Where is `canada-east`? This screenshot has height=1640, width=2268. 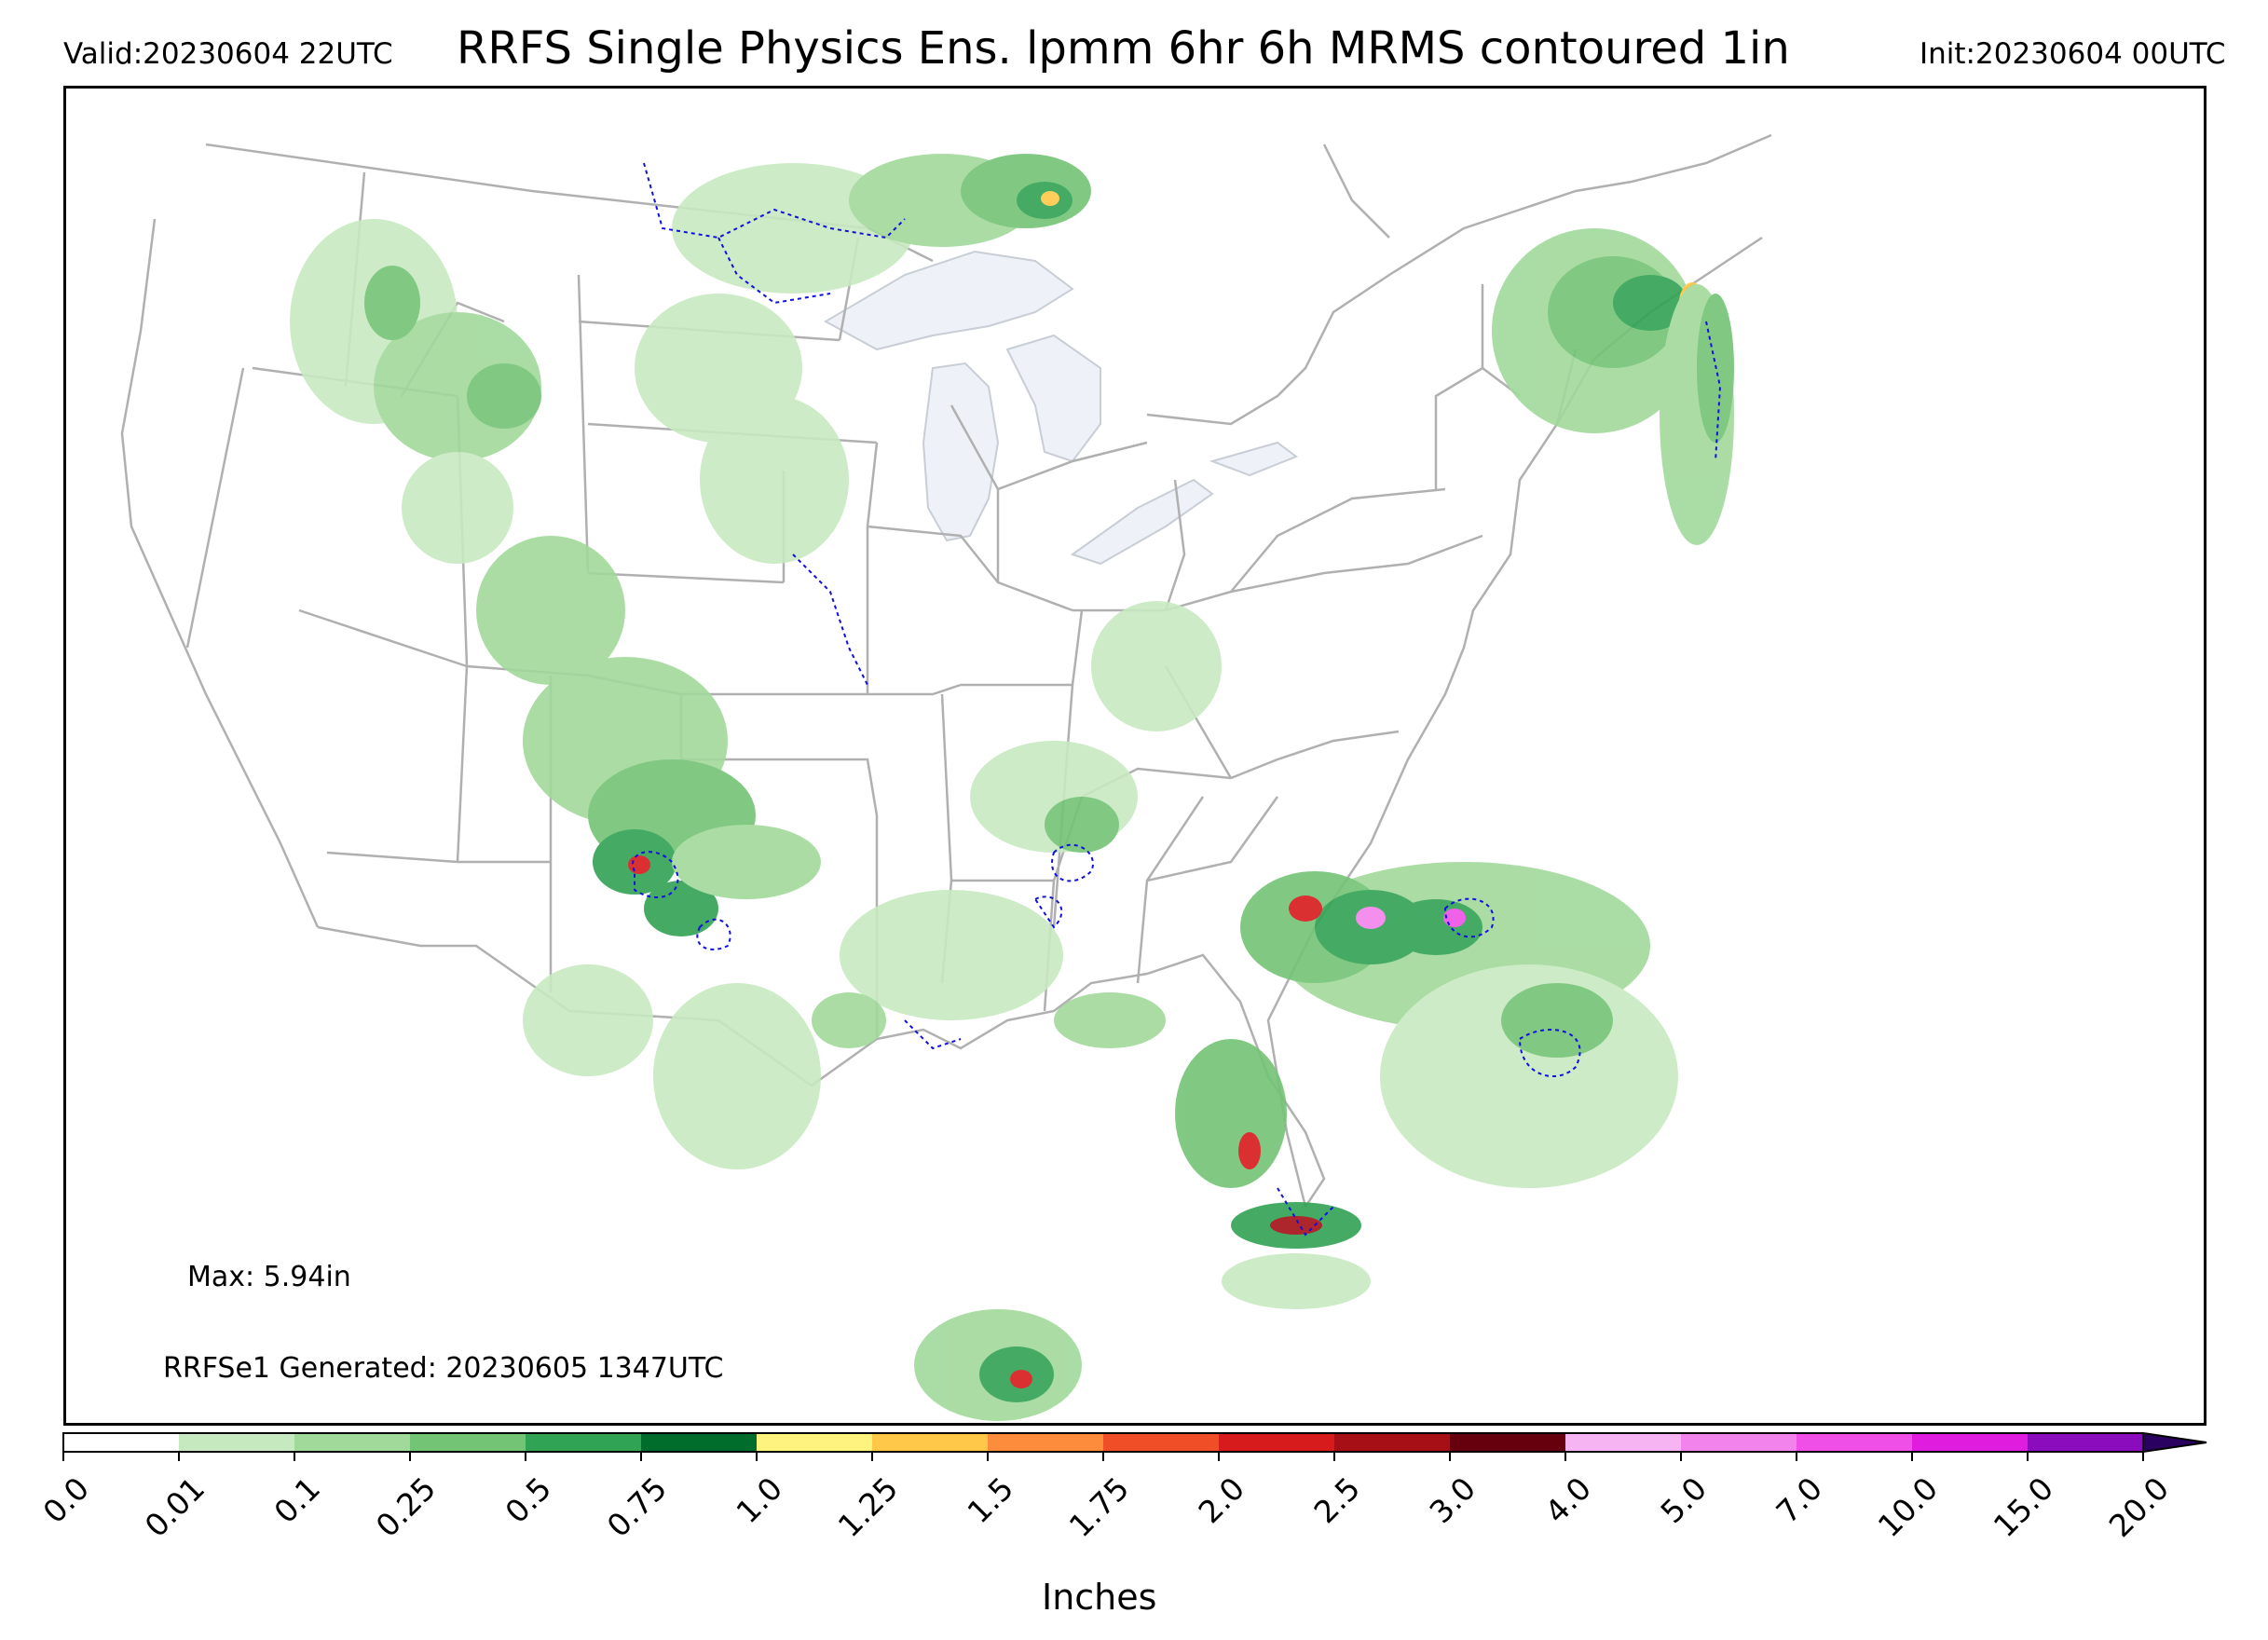
canada-east is located at coordinates (1547, 205).